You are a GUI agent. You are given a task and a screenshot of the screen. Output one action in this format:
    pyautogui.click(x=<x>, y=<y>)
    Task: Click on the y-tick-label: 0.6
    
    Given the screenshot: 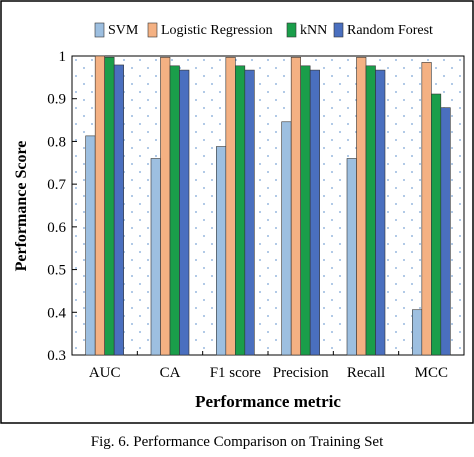 What is the action you would take?
    pyautogui.click(x=56, y=228)
    